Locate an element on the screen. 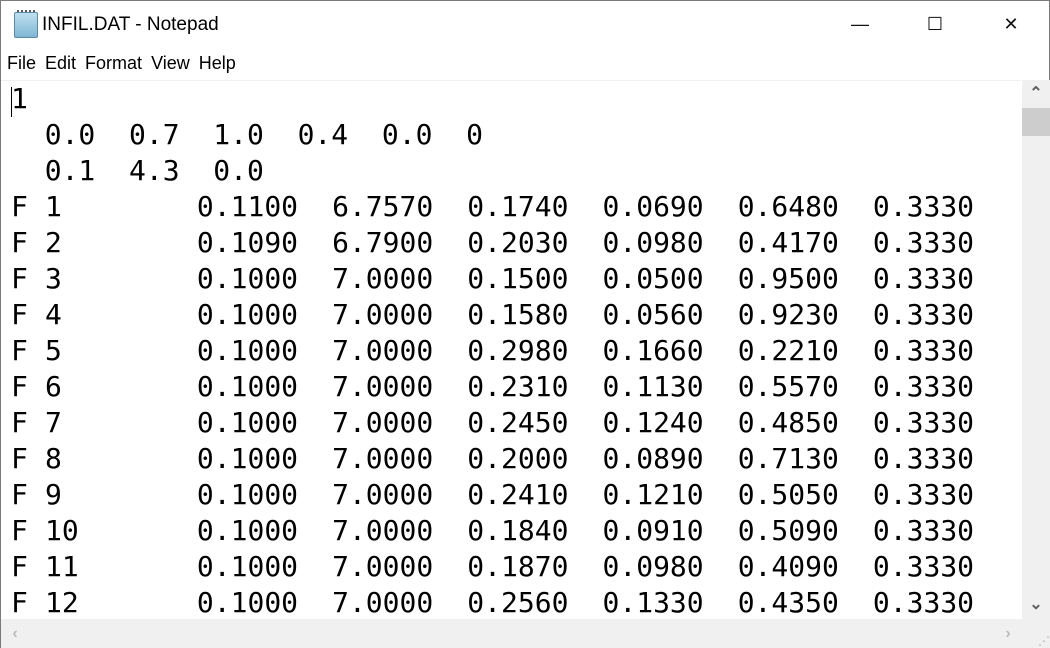 This screenshot has height=648, width=1050. row-value: 0.0500 is located at coordinates (653, 278).